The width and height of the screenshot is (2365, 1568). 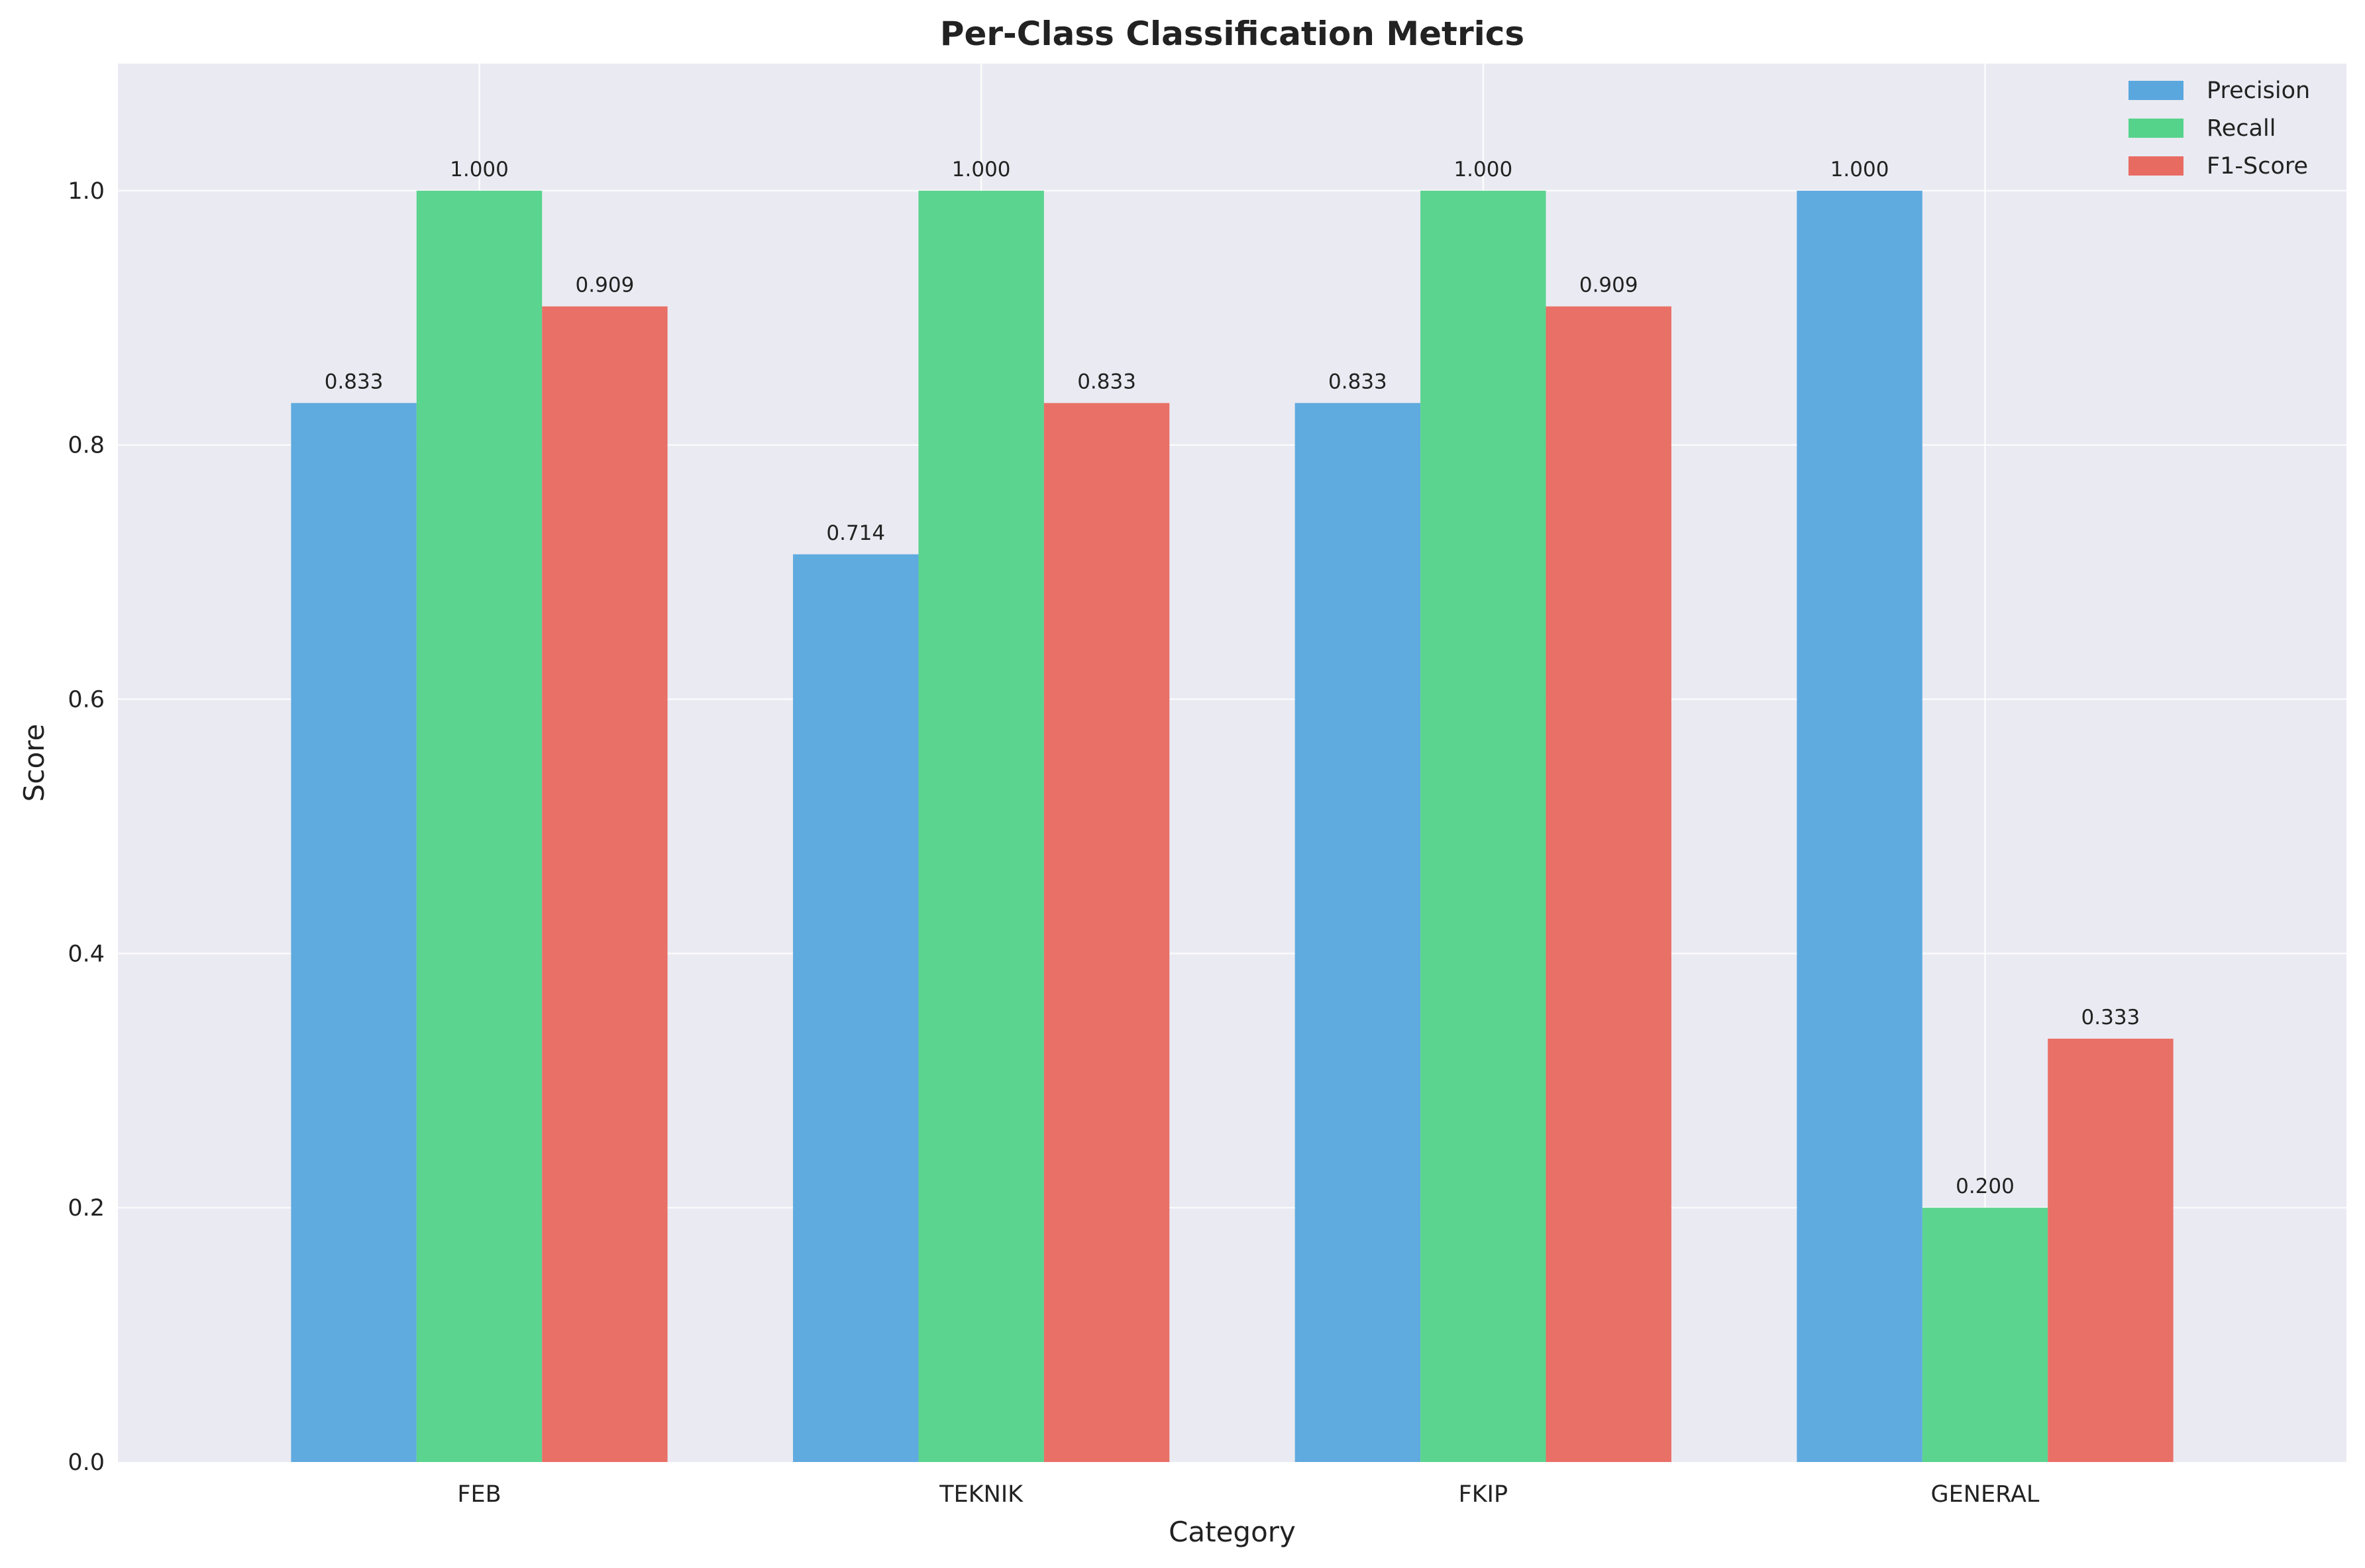 I want to click on chart-title: Per-Class Classification Metrics, so click(x=1232, y=34).